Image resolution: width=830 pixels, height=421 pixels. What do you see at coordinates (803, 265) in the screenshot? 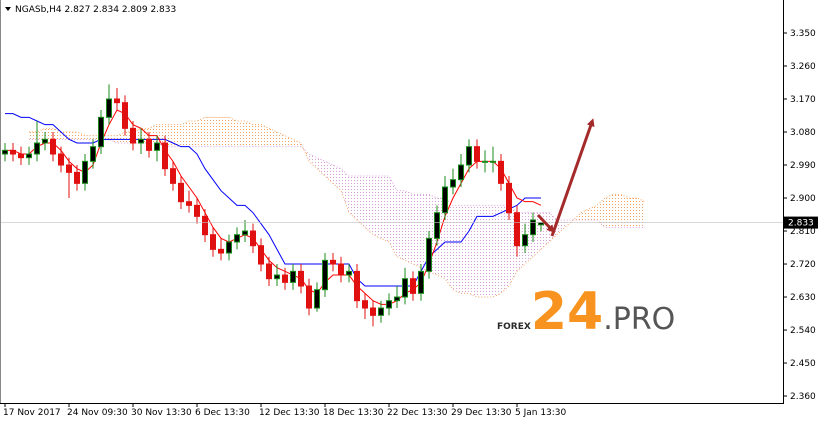
I see `y-tick-label: 2.720` at bounding box center [803, 265].